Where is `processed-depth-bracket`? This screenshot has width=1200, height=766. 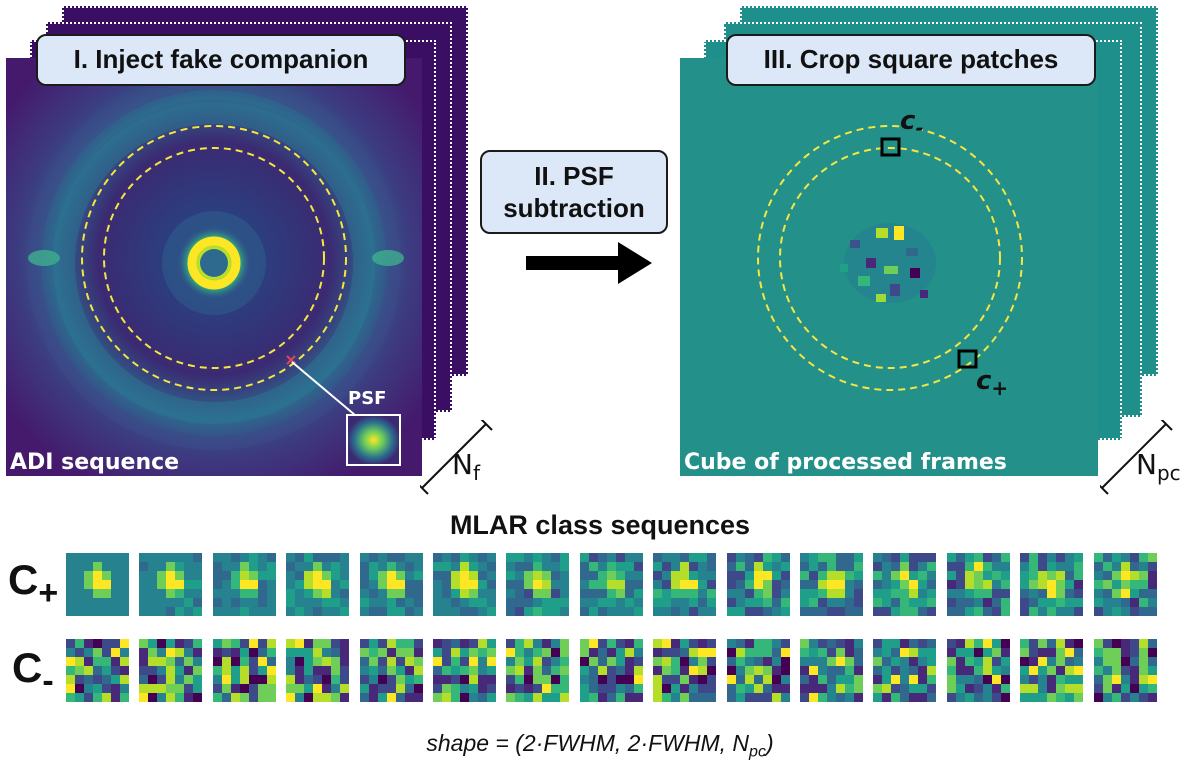
processed-depth-bracket is located at coordinates (1136, 457).